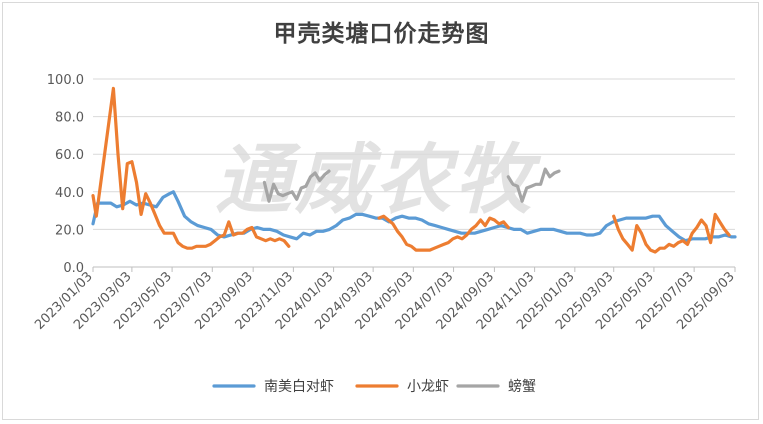  What do you see at coordinates (374, 386) in the screenshot?
I see `legend: 南美白对虾 小龙虾 螃蟹` at bounding box center [374, 386].